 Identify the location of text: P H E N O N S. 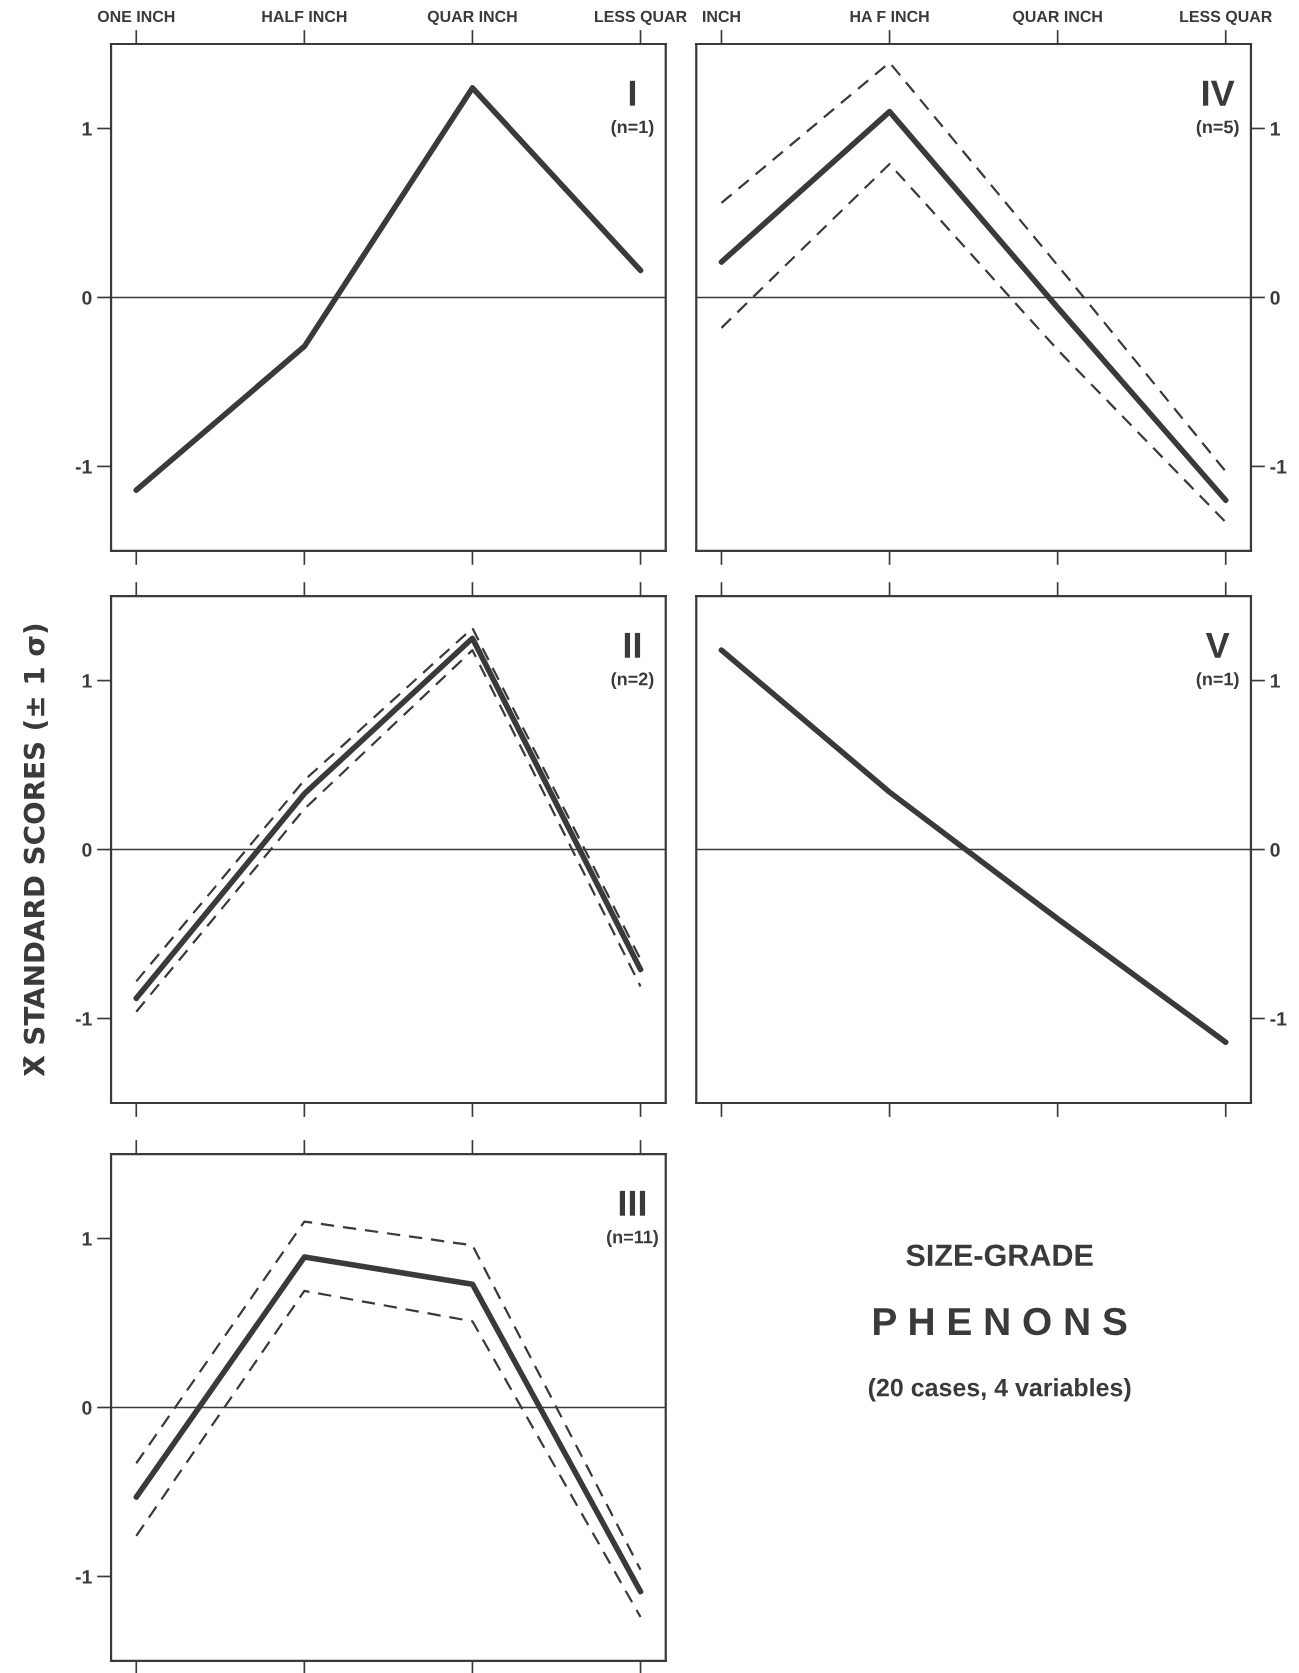
(1000, 1321).